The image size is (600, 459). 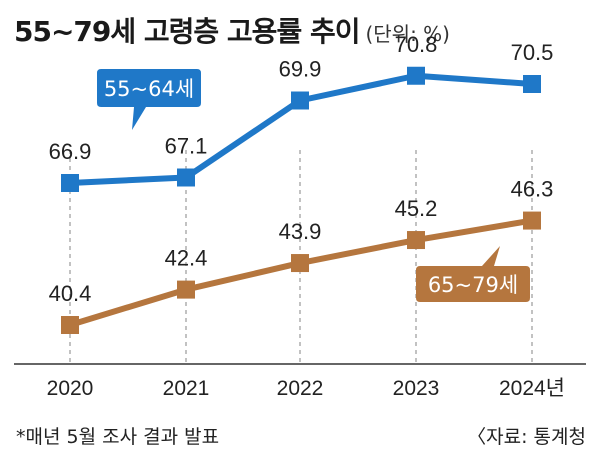 I want to click on source-note: 〈자료: 통계청, so click(x=526, y=437).